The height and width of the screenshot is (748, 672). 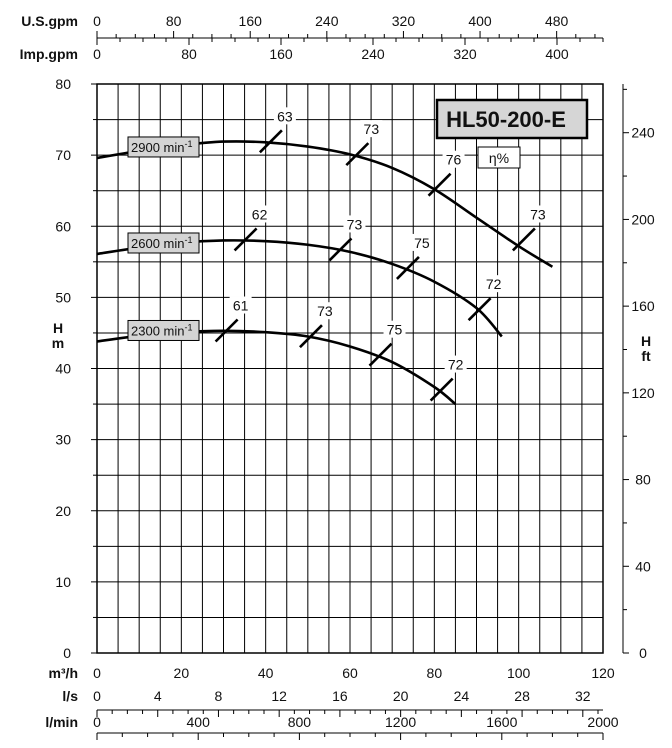 I want to click on speed-label: 2300 min-1, so click(x=162, y=330).